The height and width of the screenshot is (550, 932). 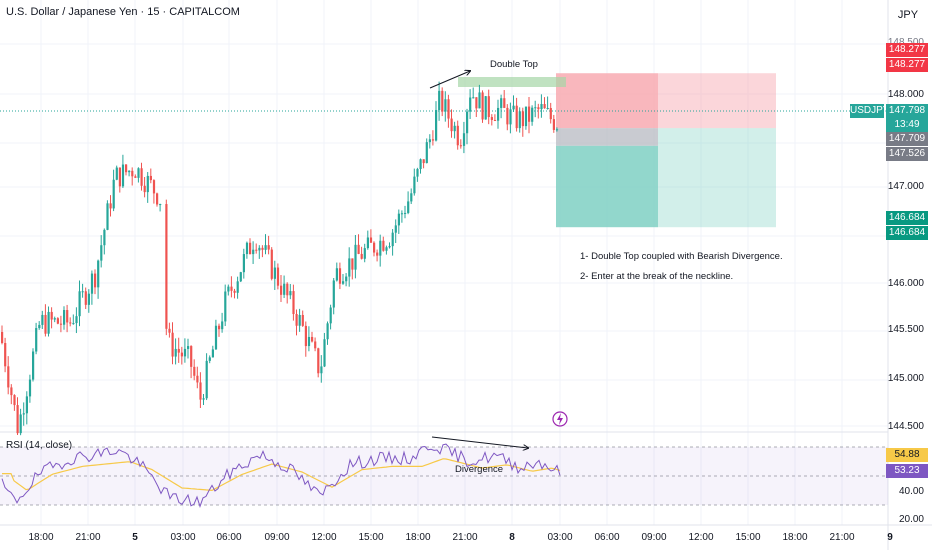 What do you see at coordinates (135, 537) in the screenshot?
I see `time-tick: 5` at bounding box center [135, 537].